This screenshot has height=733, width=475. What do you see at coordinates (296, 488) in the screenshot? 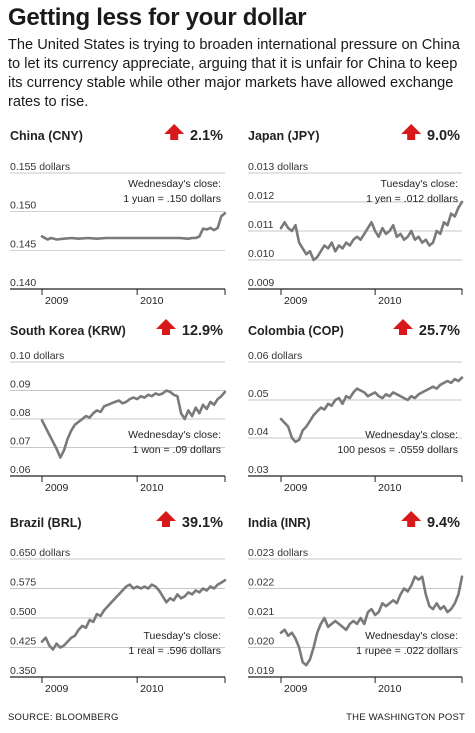
I see `x-tick-label: 2009` at bounding box center [296, 488].